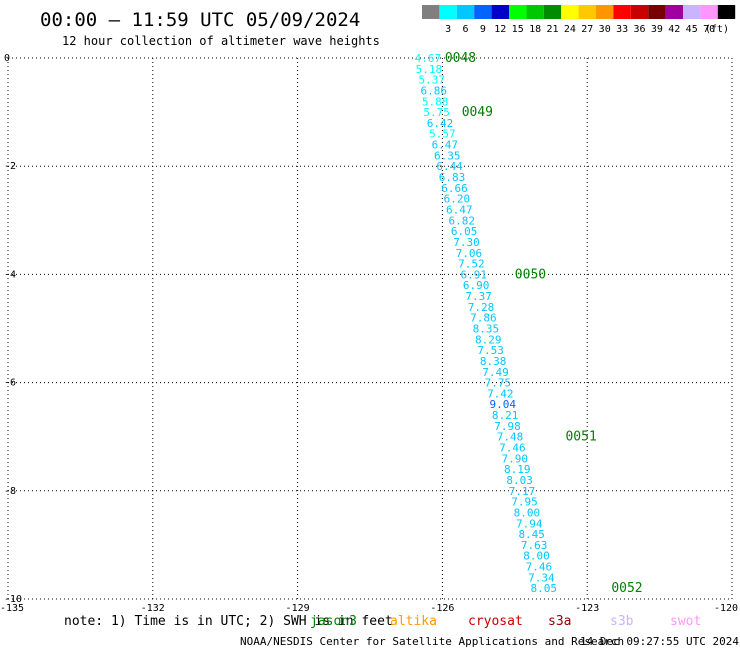 This screenshot has width=740, height=650. Describe the element at coordinates (448, 29) in the screenshot. I see `colorbar-label: 3` at that location.